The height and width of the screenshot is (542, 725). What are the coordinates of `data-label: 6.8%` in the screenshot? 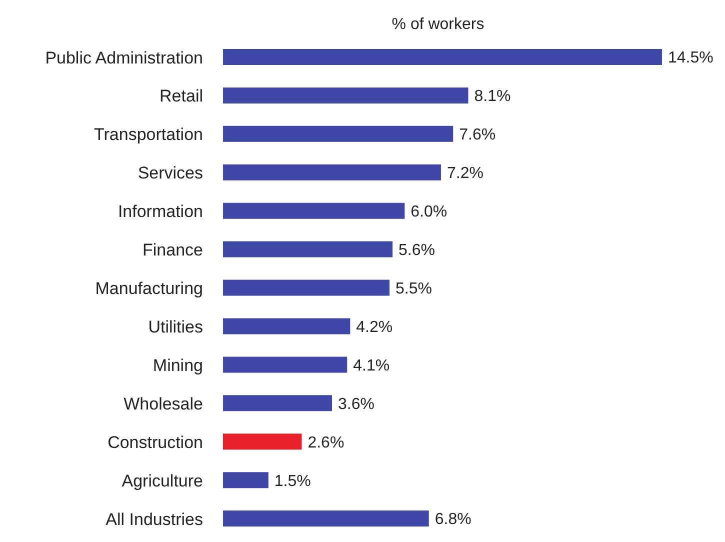 It's located at (453, 519).